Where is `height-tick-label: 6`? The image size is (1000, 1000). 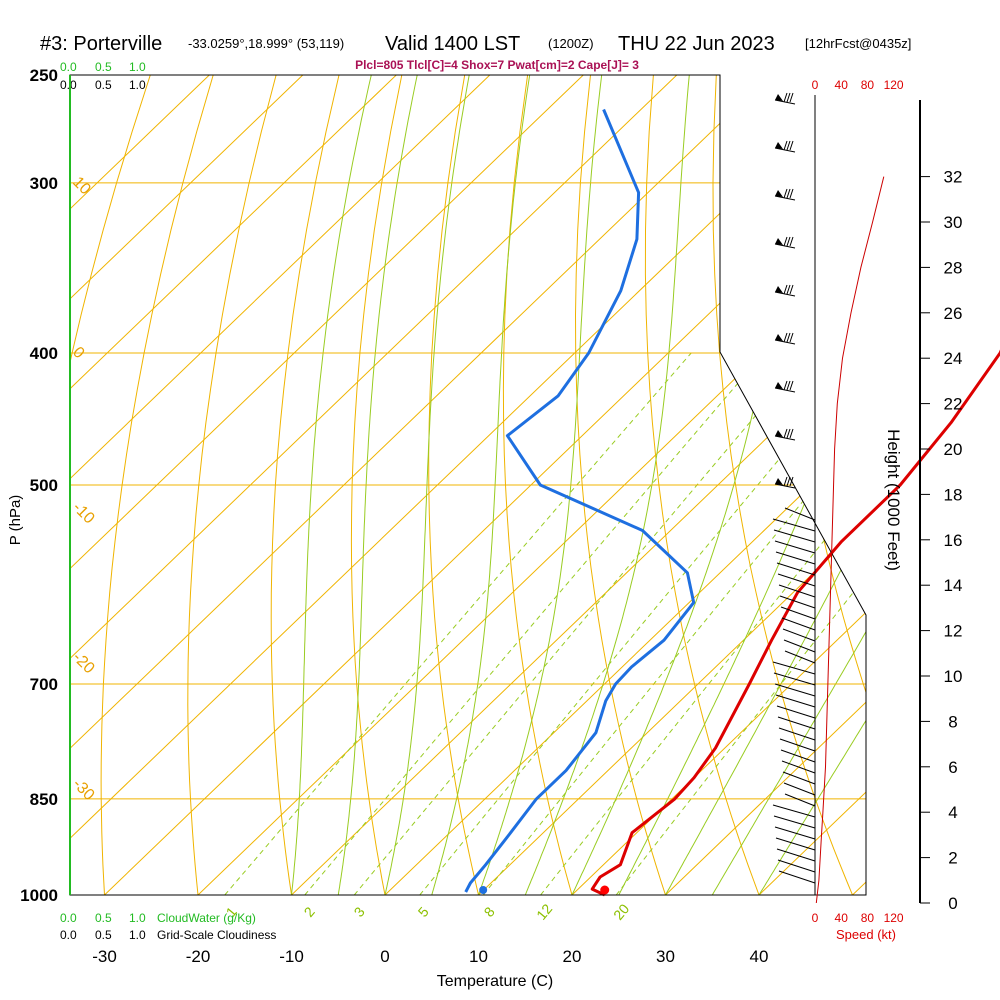
height-tick-label: 6 is located at coordinates (952, 767).